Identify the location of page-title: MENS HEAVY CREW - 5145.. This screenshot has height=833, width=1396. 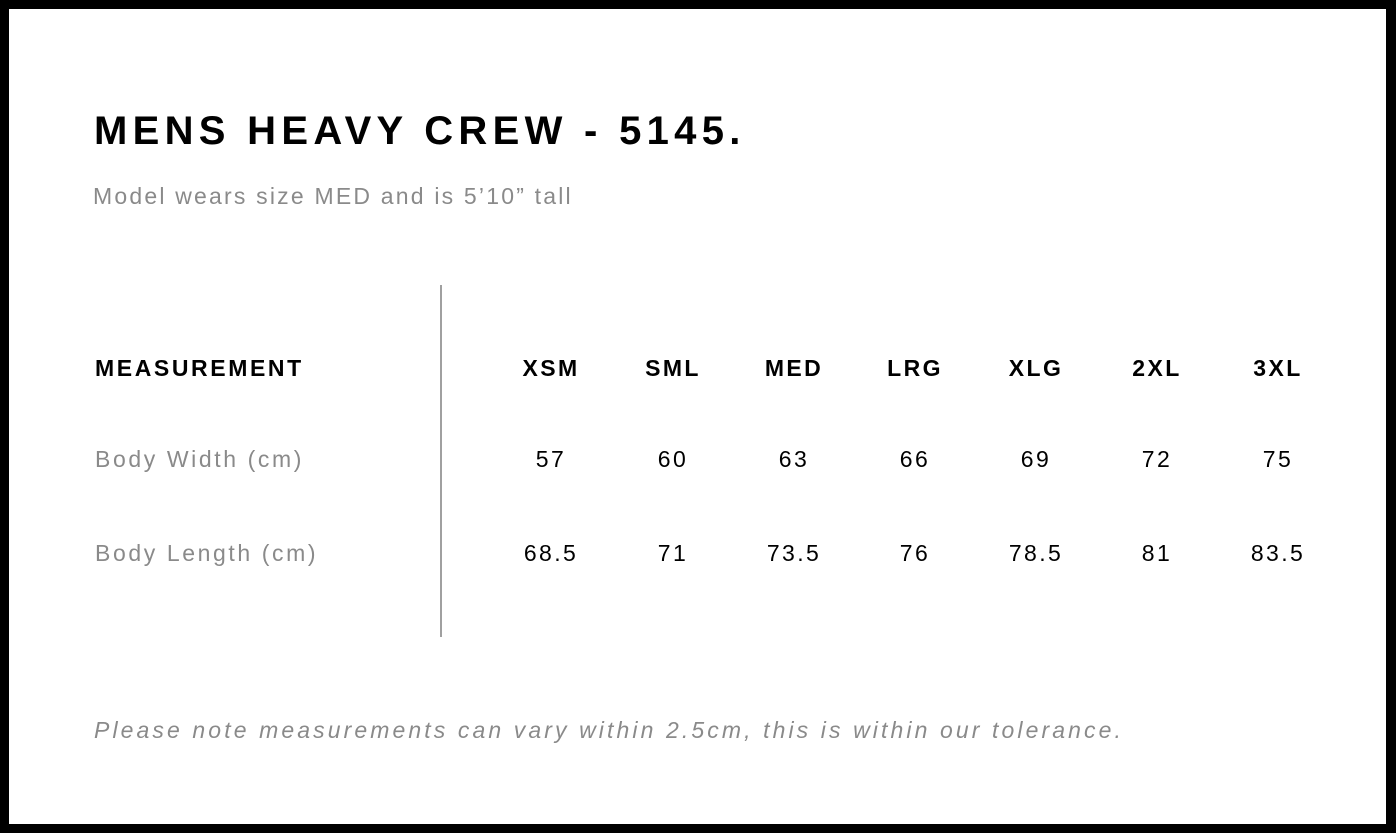
(420, 131).